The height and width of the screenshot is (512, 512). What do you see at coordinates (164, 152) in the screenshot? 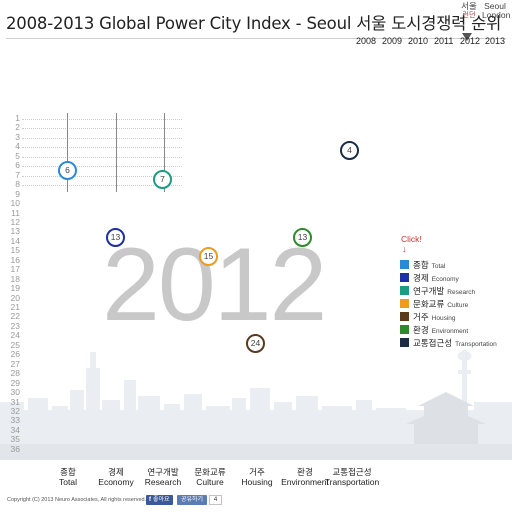
I see `range-line-research` at bounding box center [164, 152].